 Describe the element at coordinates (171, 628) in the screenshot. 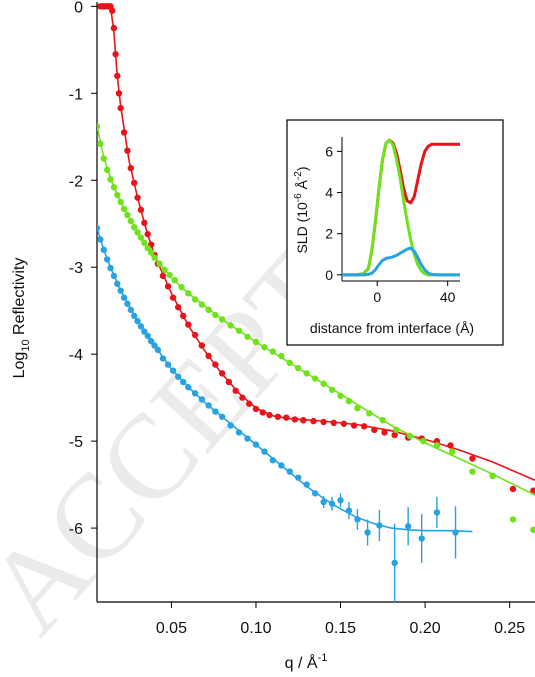

I see `x-tick-label: 0.05` at that location.